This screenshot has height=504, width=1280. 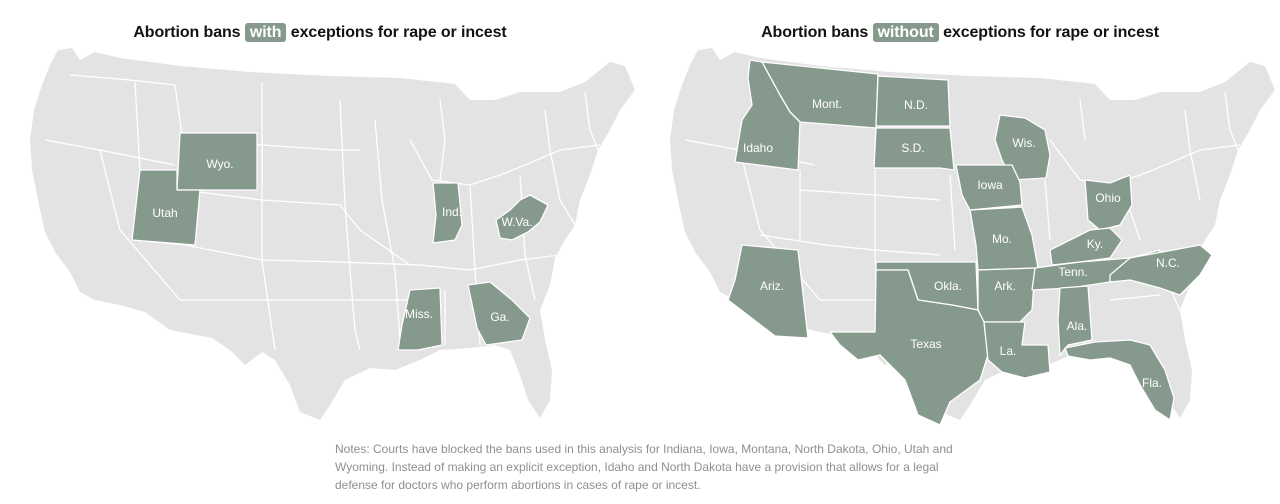 What do you see at coordinates (1002, 239) in the screenshot?
I see `state-label: Mo.` at bounding box center [1002, 239].